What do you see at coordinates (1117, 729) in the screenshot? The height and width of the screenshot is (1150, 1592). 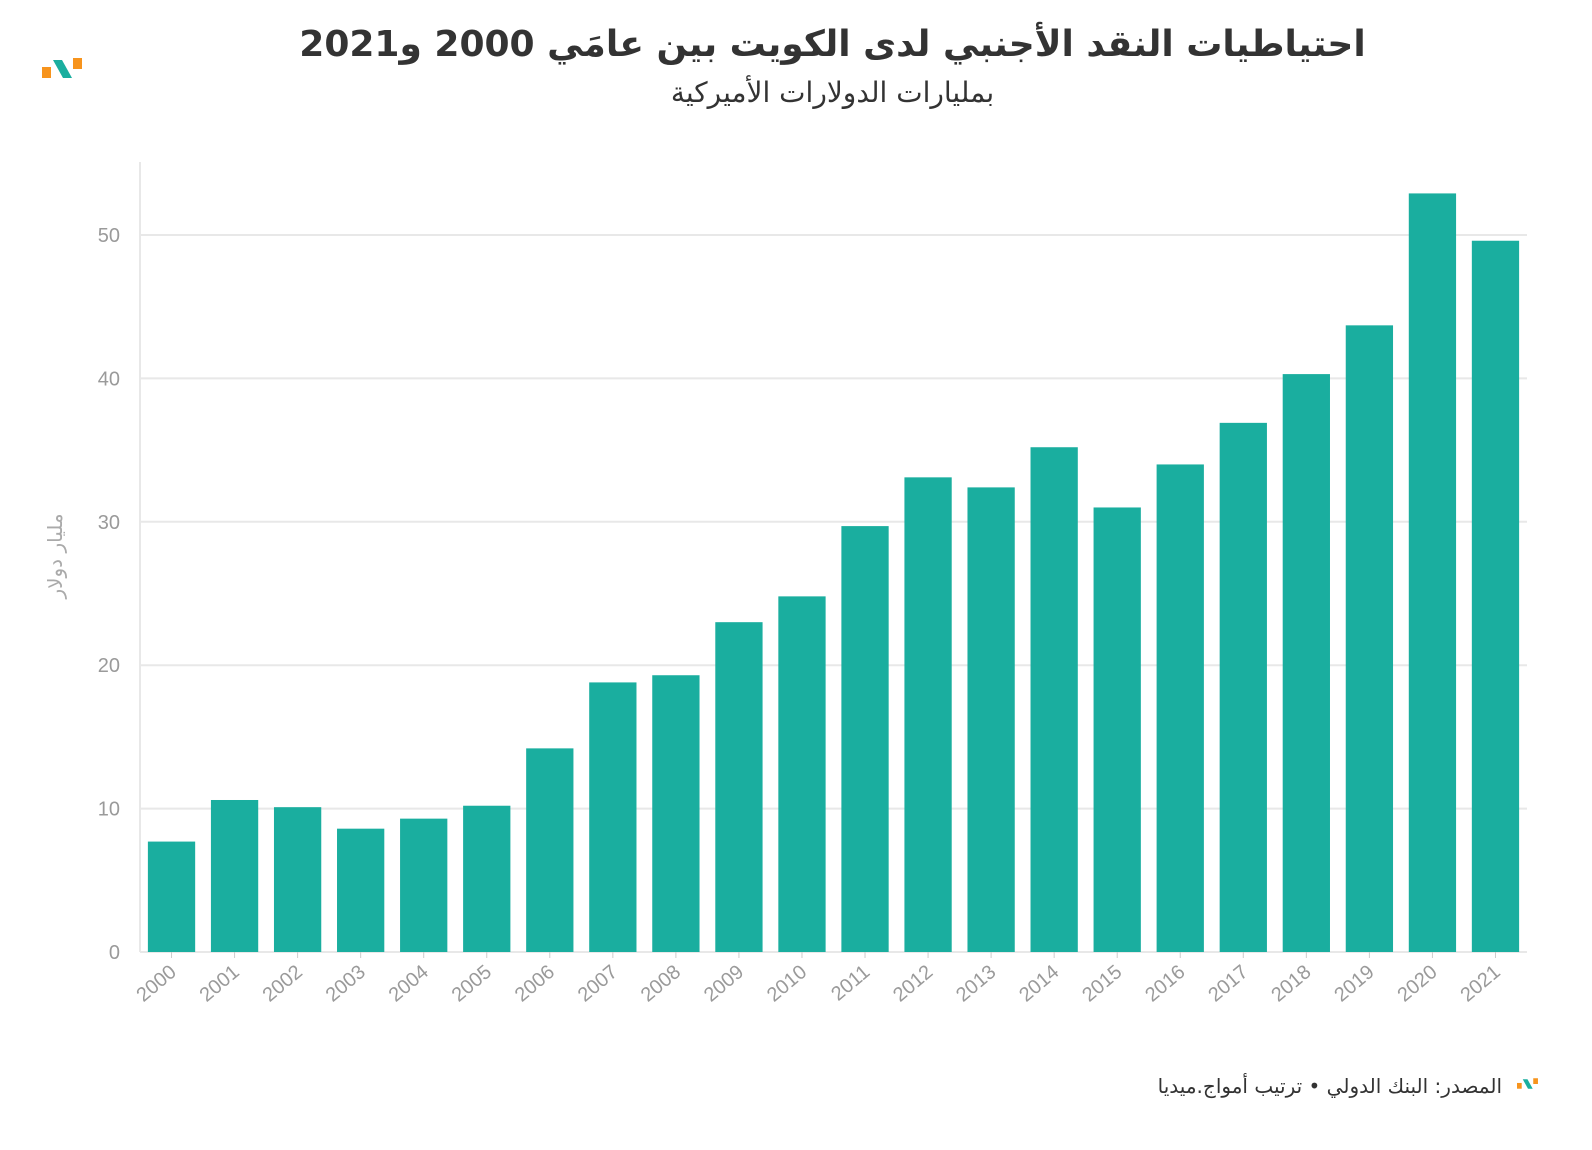 I see `bar-2015` at bounding box center [1117, 729].